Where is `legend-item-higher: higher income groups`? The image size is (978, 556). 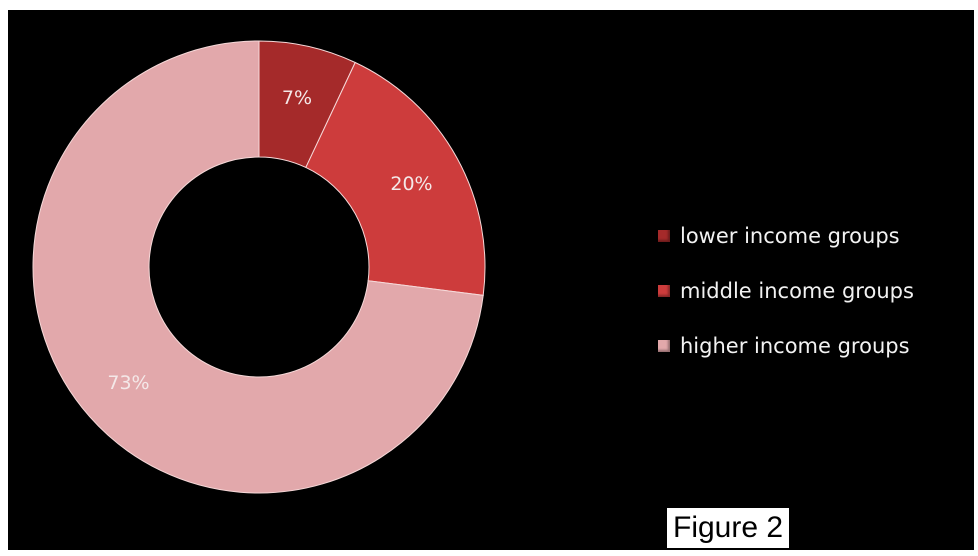
legend-item-higher: higher income groups is located at coordinates (786, 345).